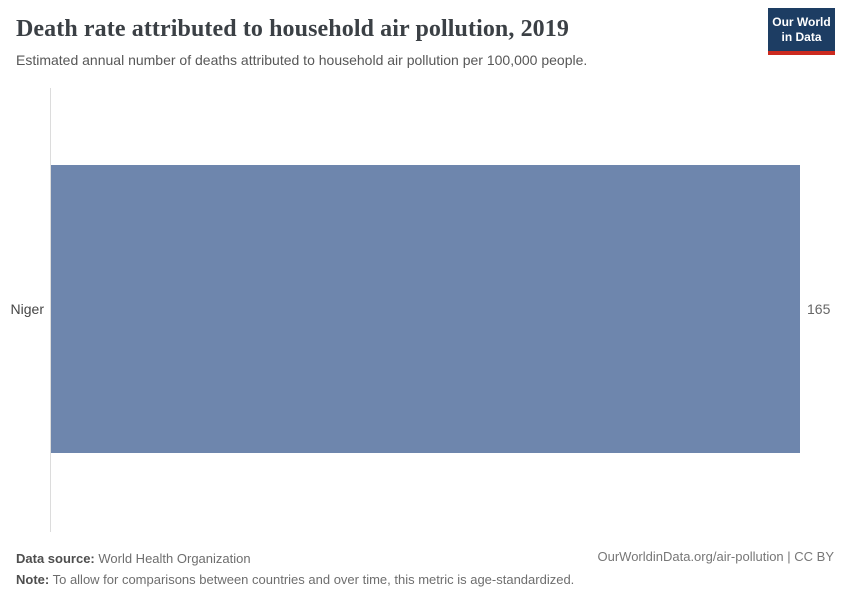  Describe the element at coordinates (27, 309) in the screenshot. I see `entity-label-niger: Niger` at that location.